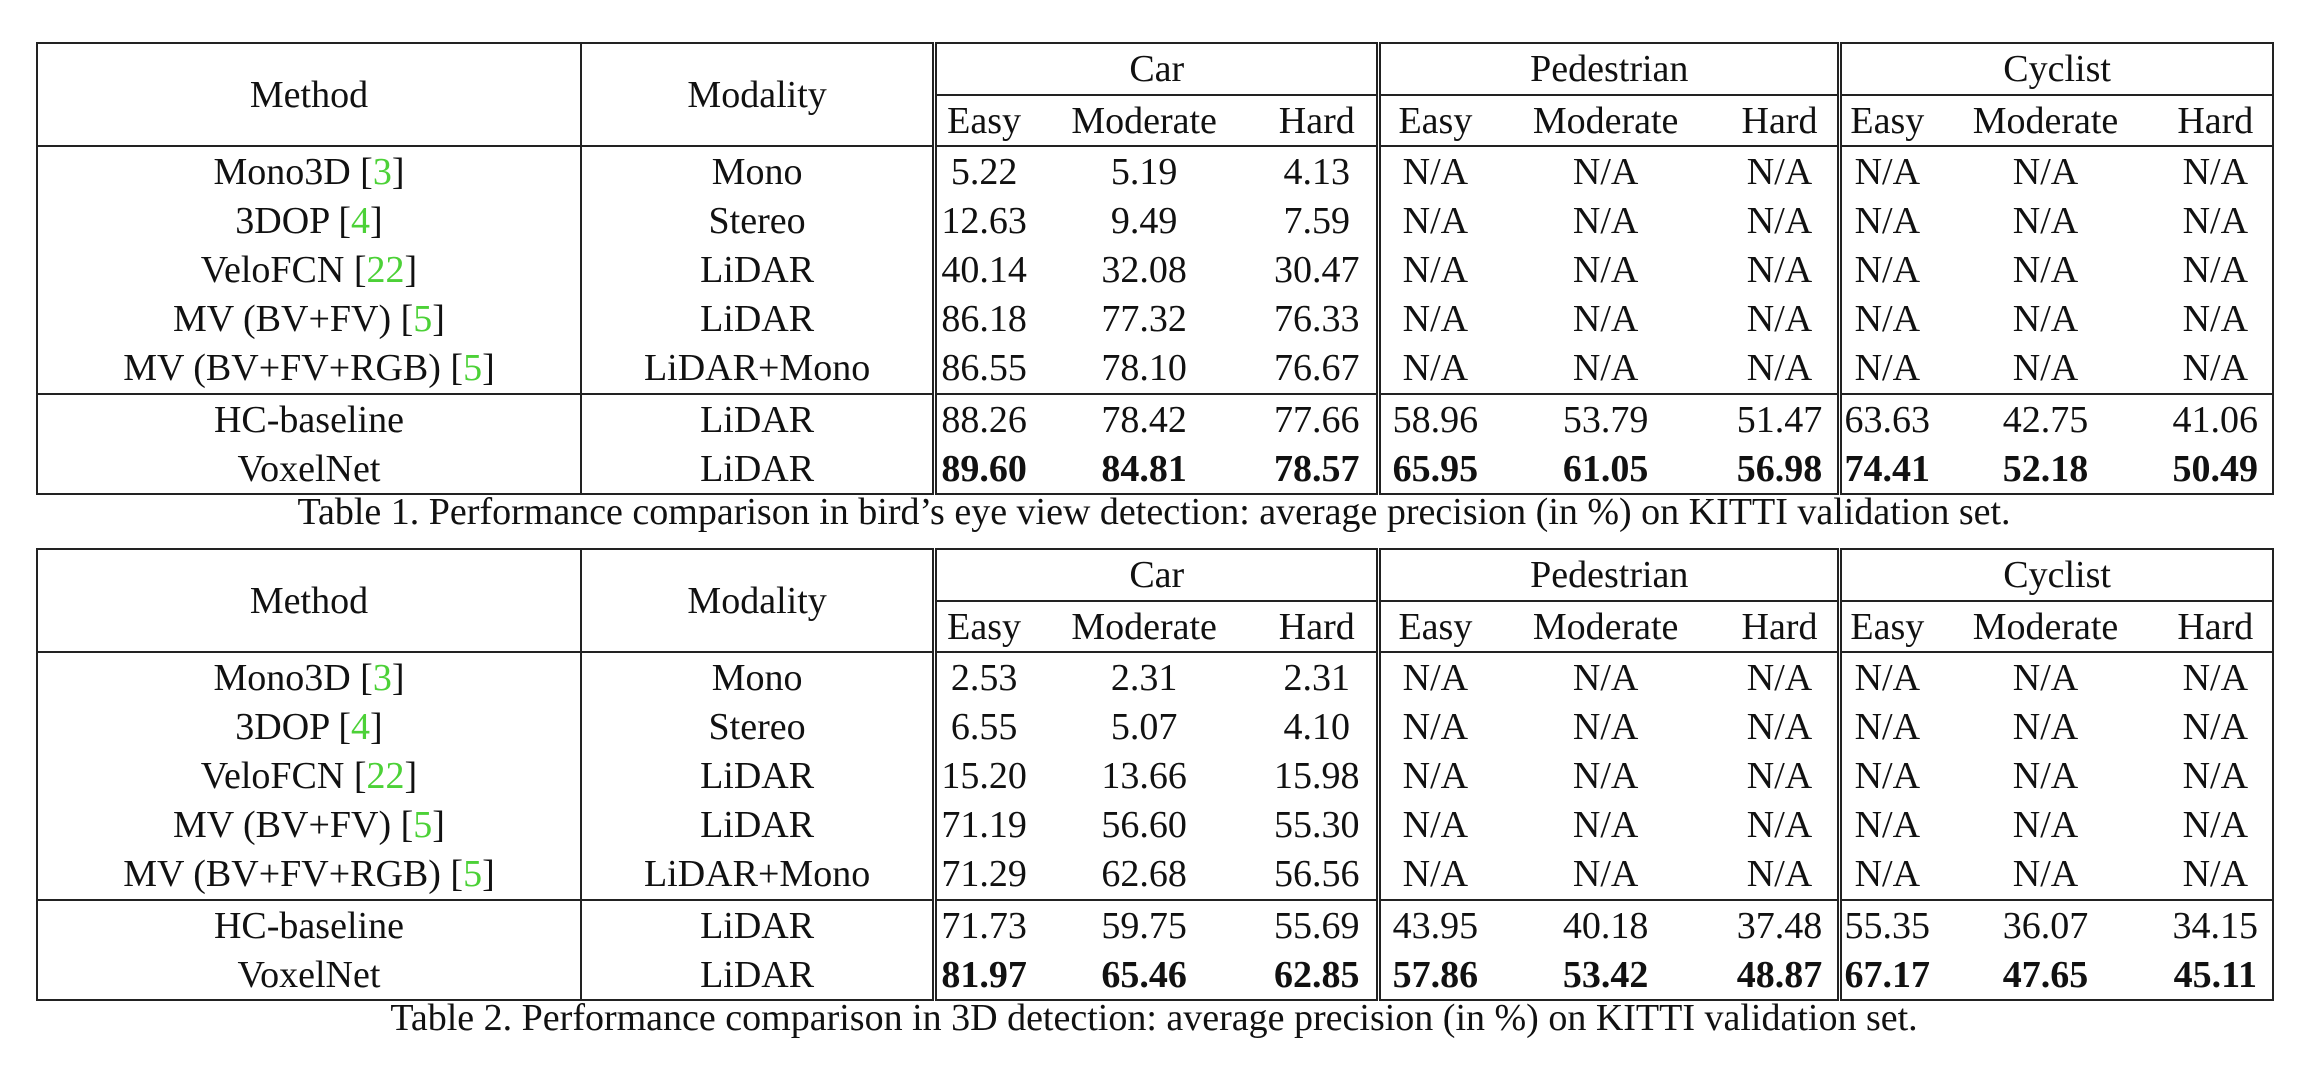  What do you see at coordinates (309, 95) in the screenshot?
I see `method-header: Method` at bounding box center [309, 95].